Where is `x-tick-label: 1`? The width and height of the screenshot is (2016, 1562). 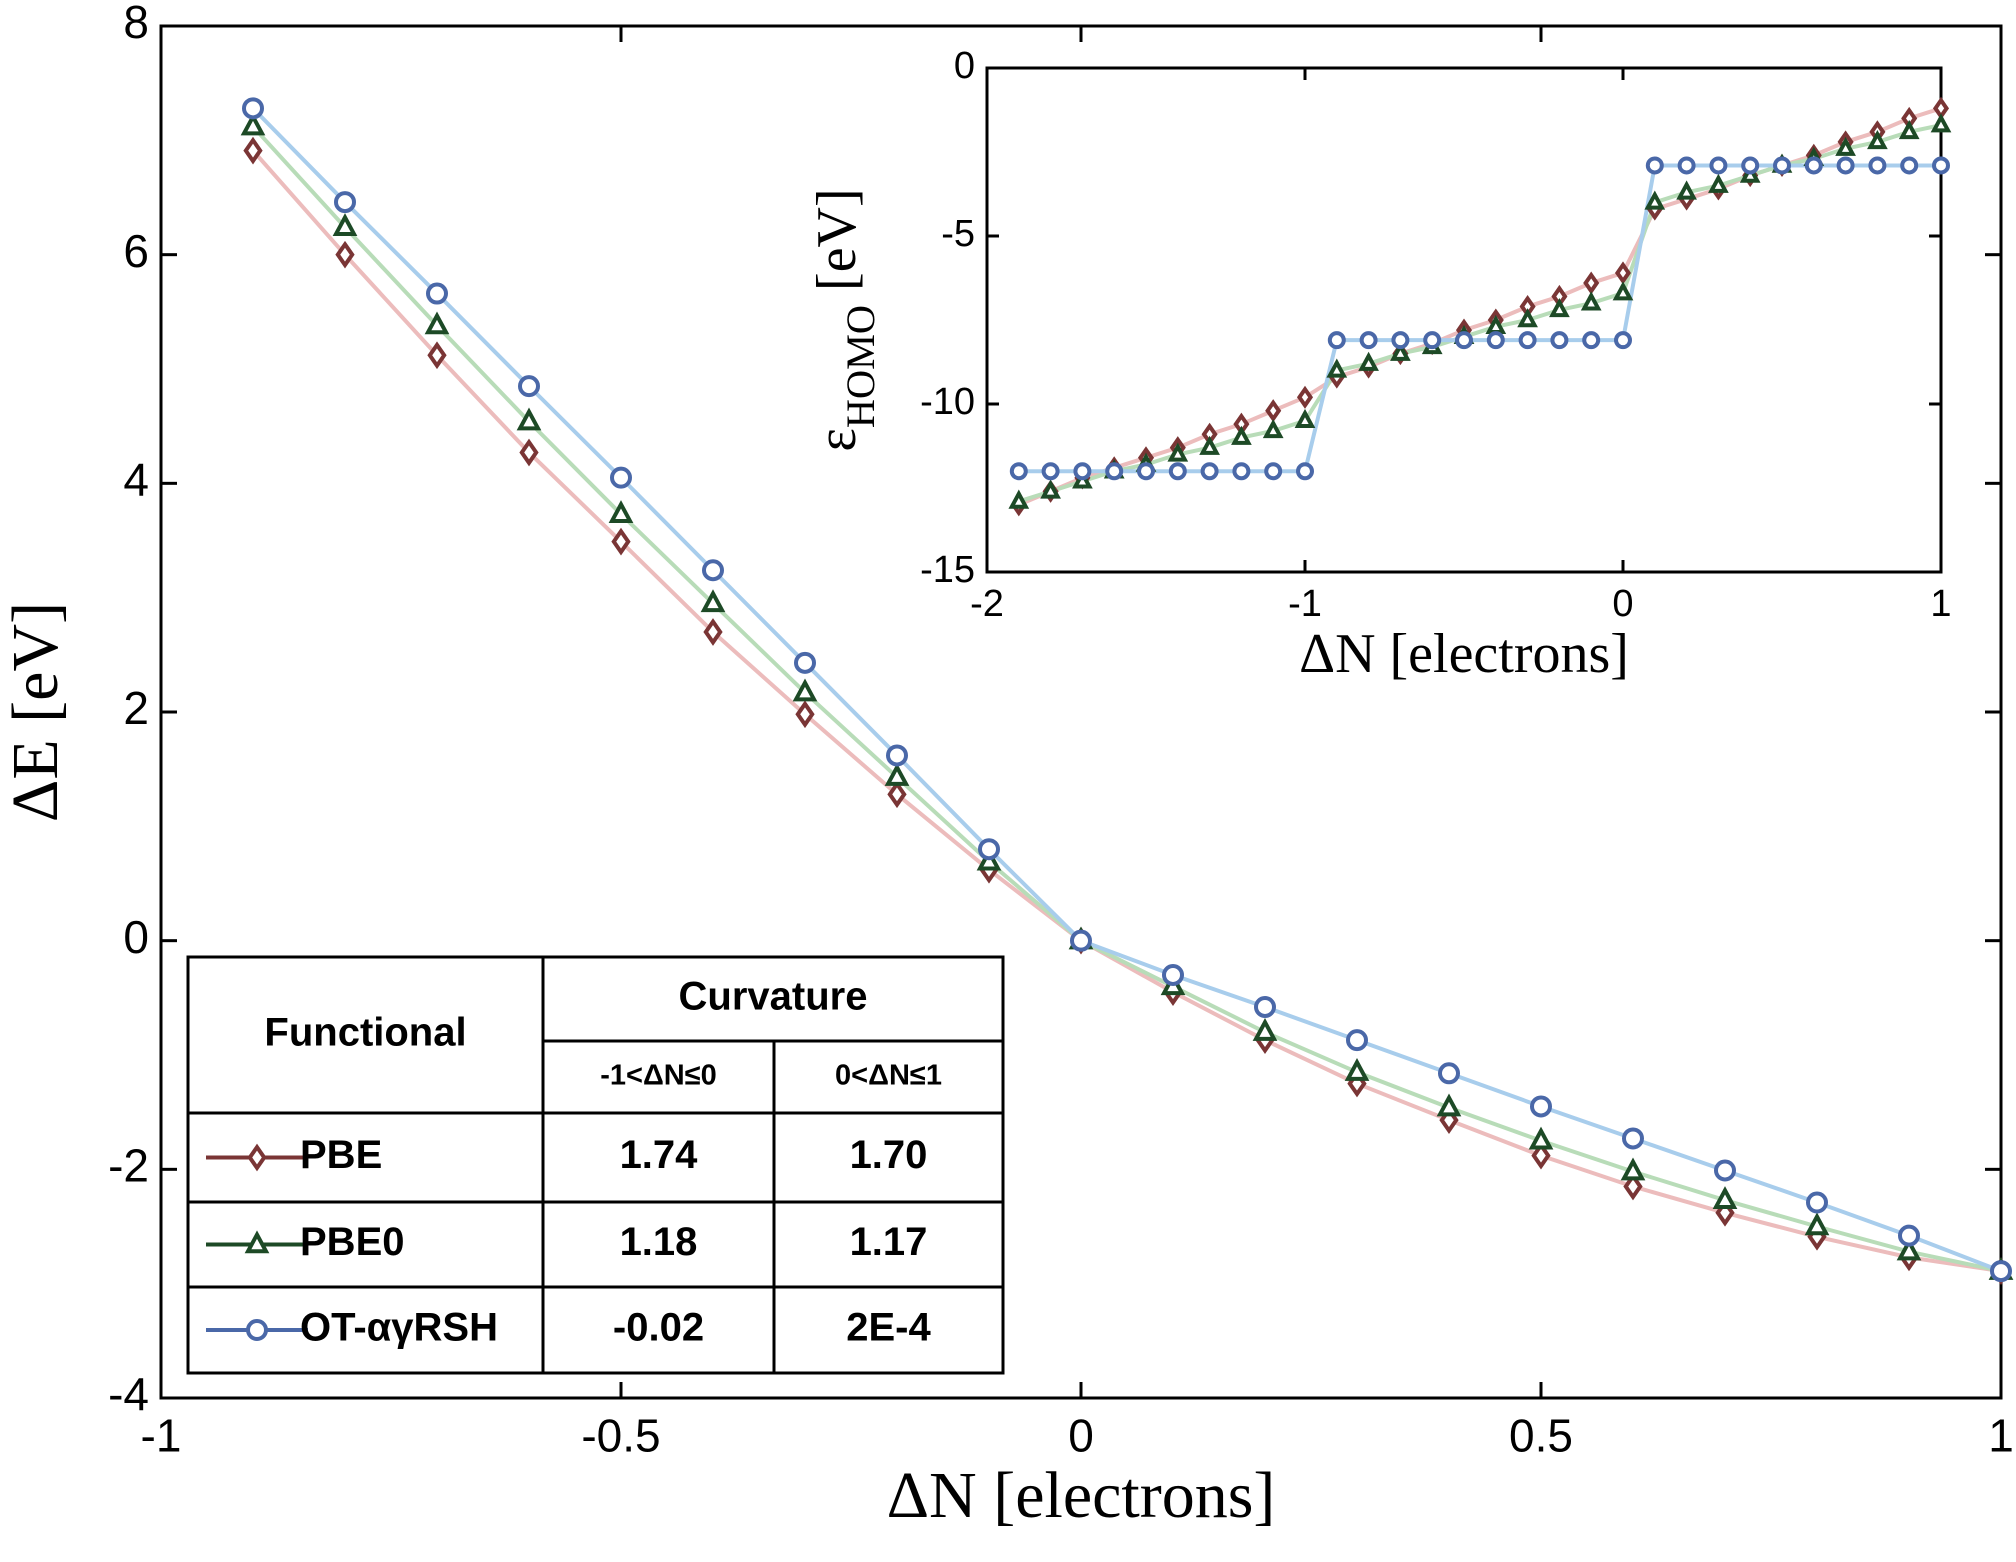
x-tick-label: 1 is located at coordinates (2001, 1436).